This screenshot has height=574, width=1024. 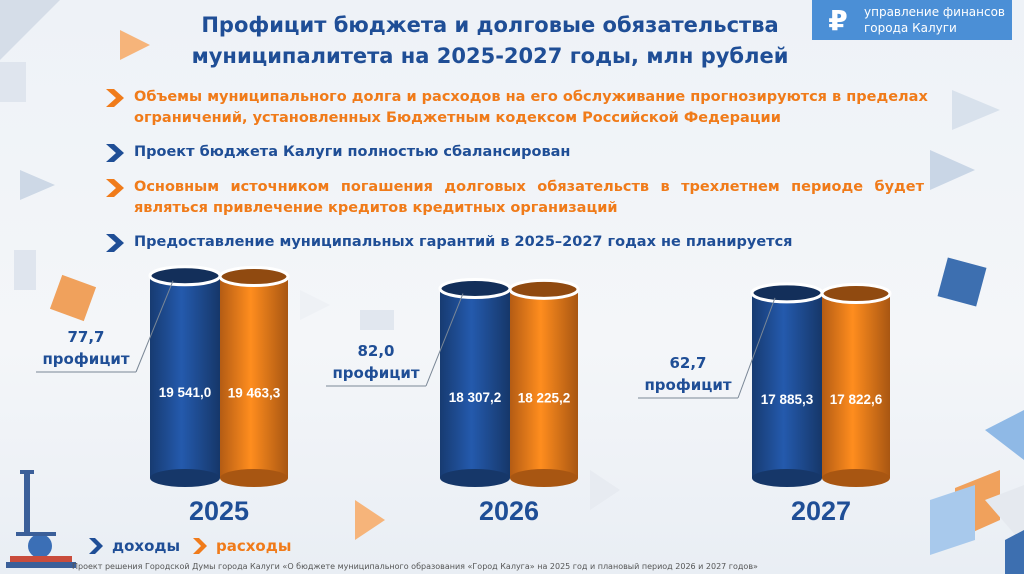 I want to click on ruble-icon: ₽, so click(x=838, y=20).